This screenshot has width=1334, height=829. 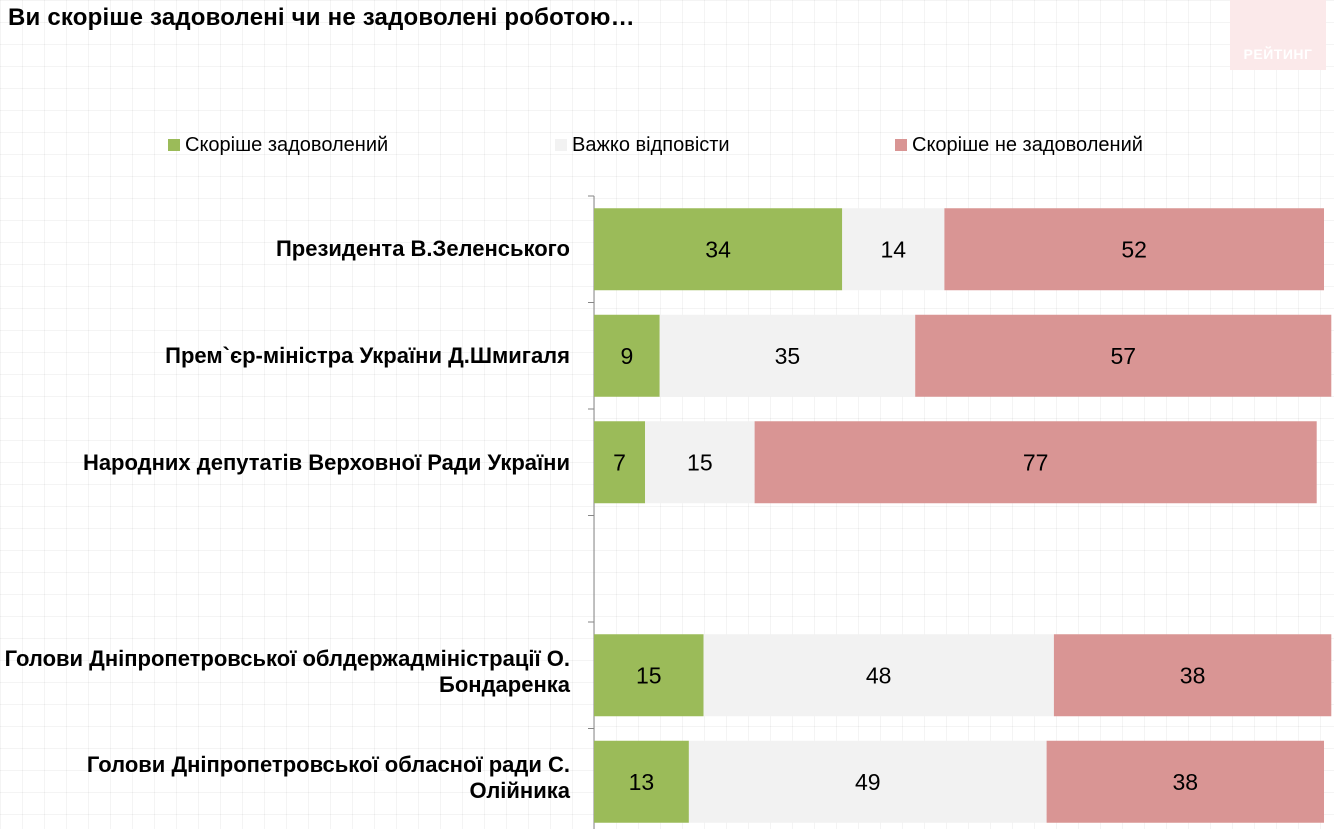 I want to click on bar-value-label: 14, so click(x=894, y=249).